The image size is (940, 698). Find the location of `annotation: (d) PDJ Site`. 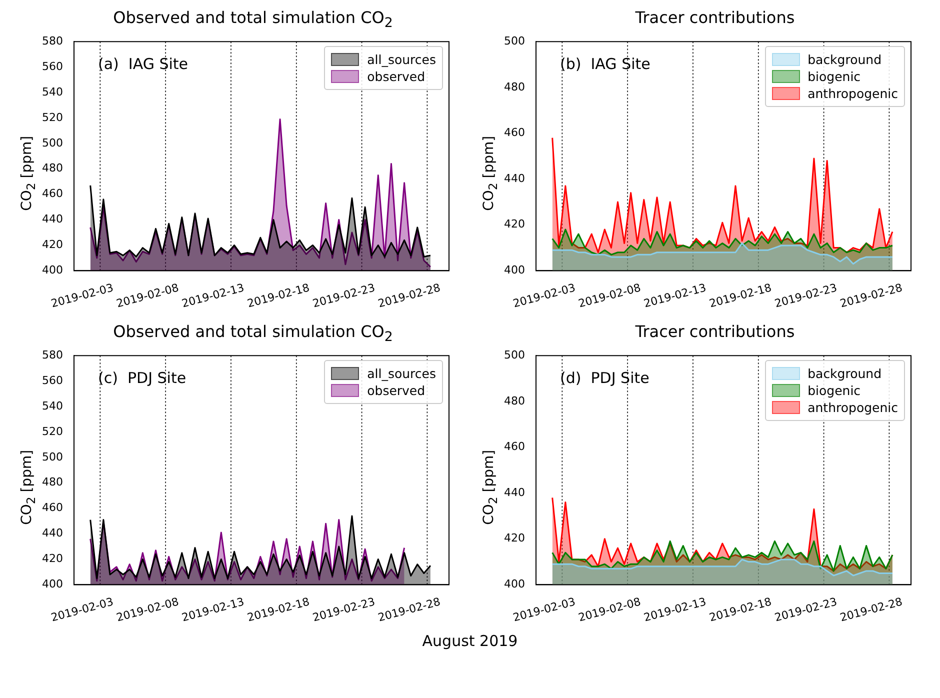

annotation: (d) PDJ Site is located at coordinates (605, 377).